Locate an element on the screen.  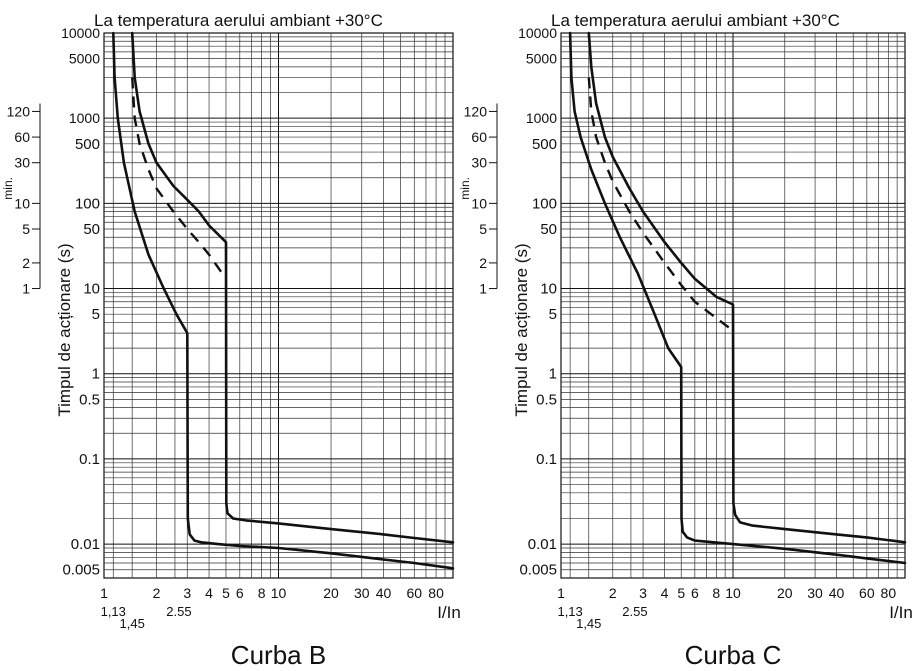
chart-header-curba-b: La temperatura aerului ambiant +30°C is located at coordinates (238, 20).